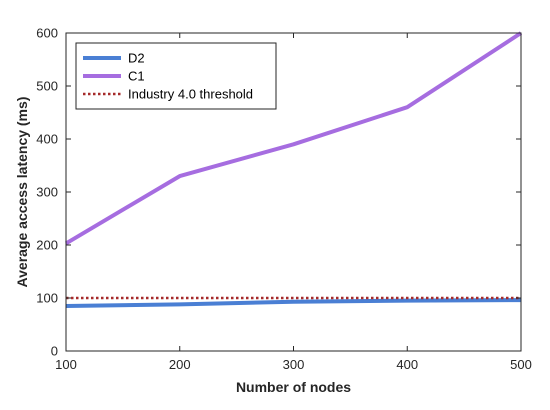  I want to click on x-tick-label: 100, so click(66, 364).